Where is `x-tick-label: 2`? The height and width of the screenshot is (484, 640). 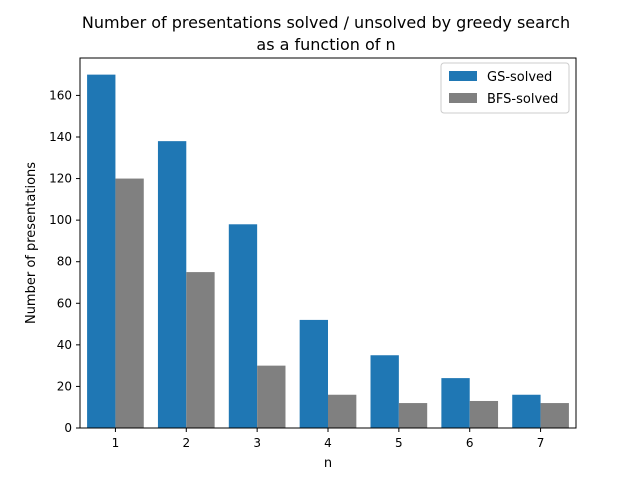 x-tick-label: 2 is located at coordinates (186, 443).